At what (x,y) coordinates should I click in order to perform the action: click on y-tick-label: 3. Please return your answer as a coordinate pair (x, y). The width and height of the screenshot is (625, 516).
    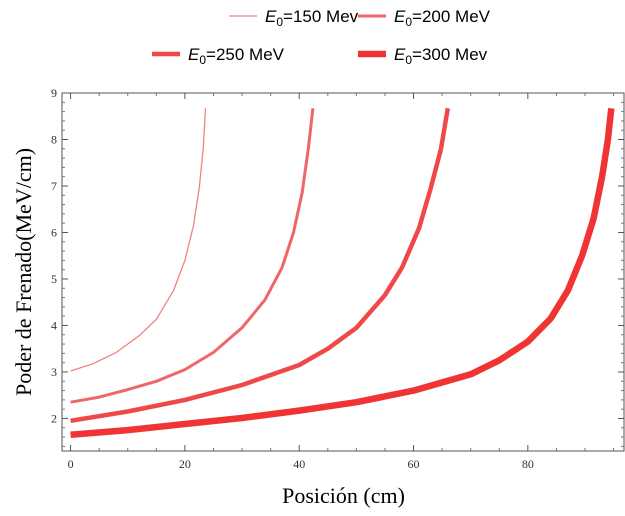
    Looking at the image, I should click on (54, 372).